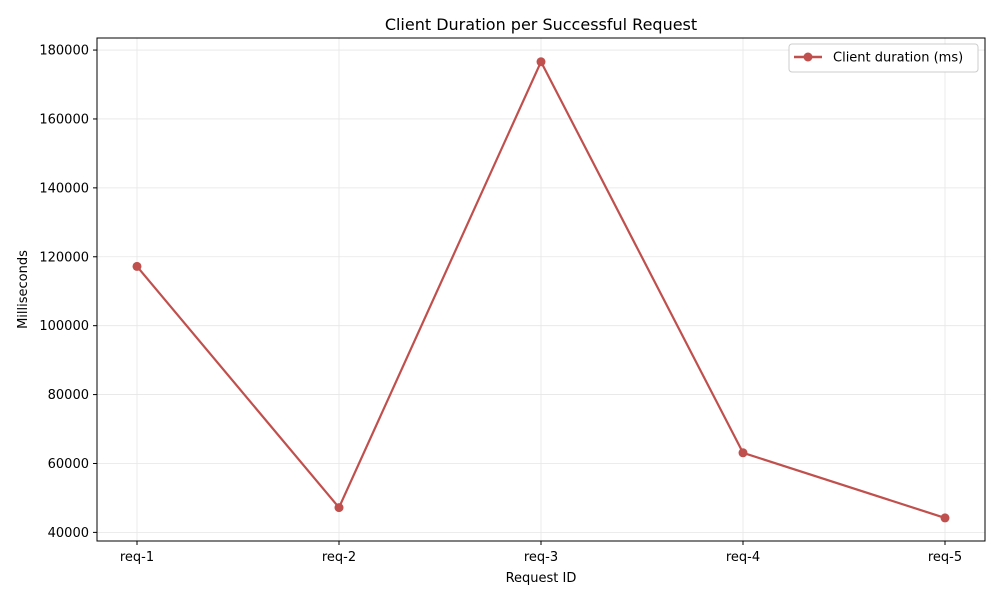 This screenshot has height=604, width=1000. I want to click on x-tick-label: req-5, so click(945, 557).